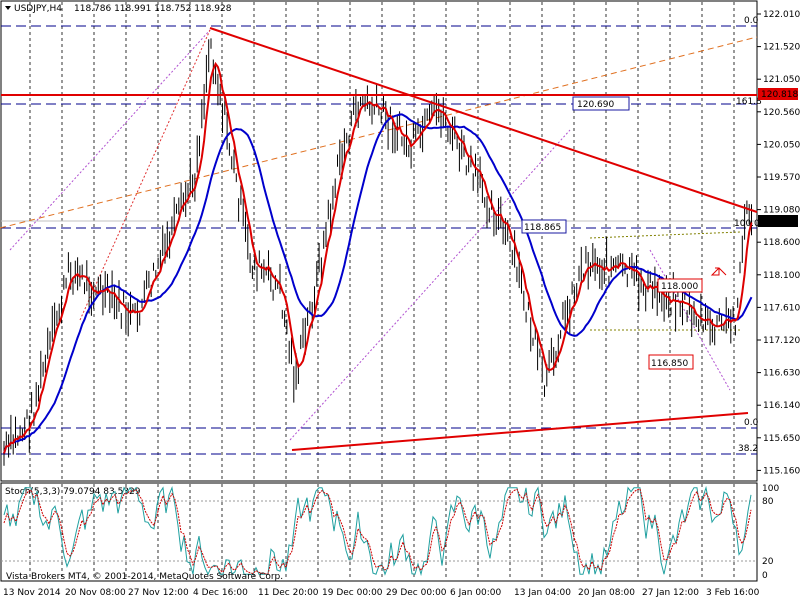 Image resolution: width=800 pixels, height=600 pixels. What do you see at coordinates (781, 113) in the screenshot?
I see `price-tick: 120.560` at bounding box center [781, 113].